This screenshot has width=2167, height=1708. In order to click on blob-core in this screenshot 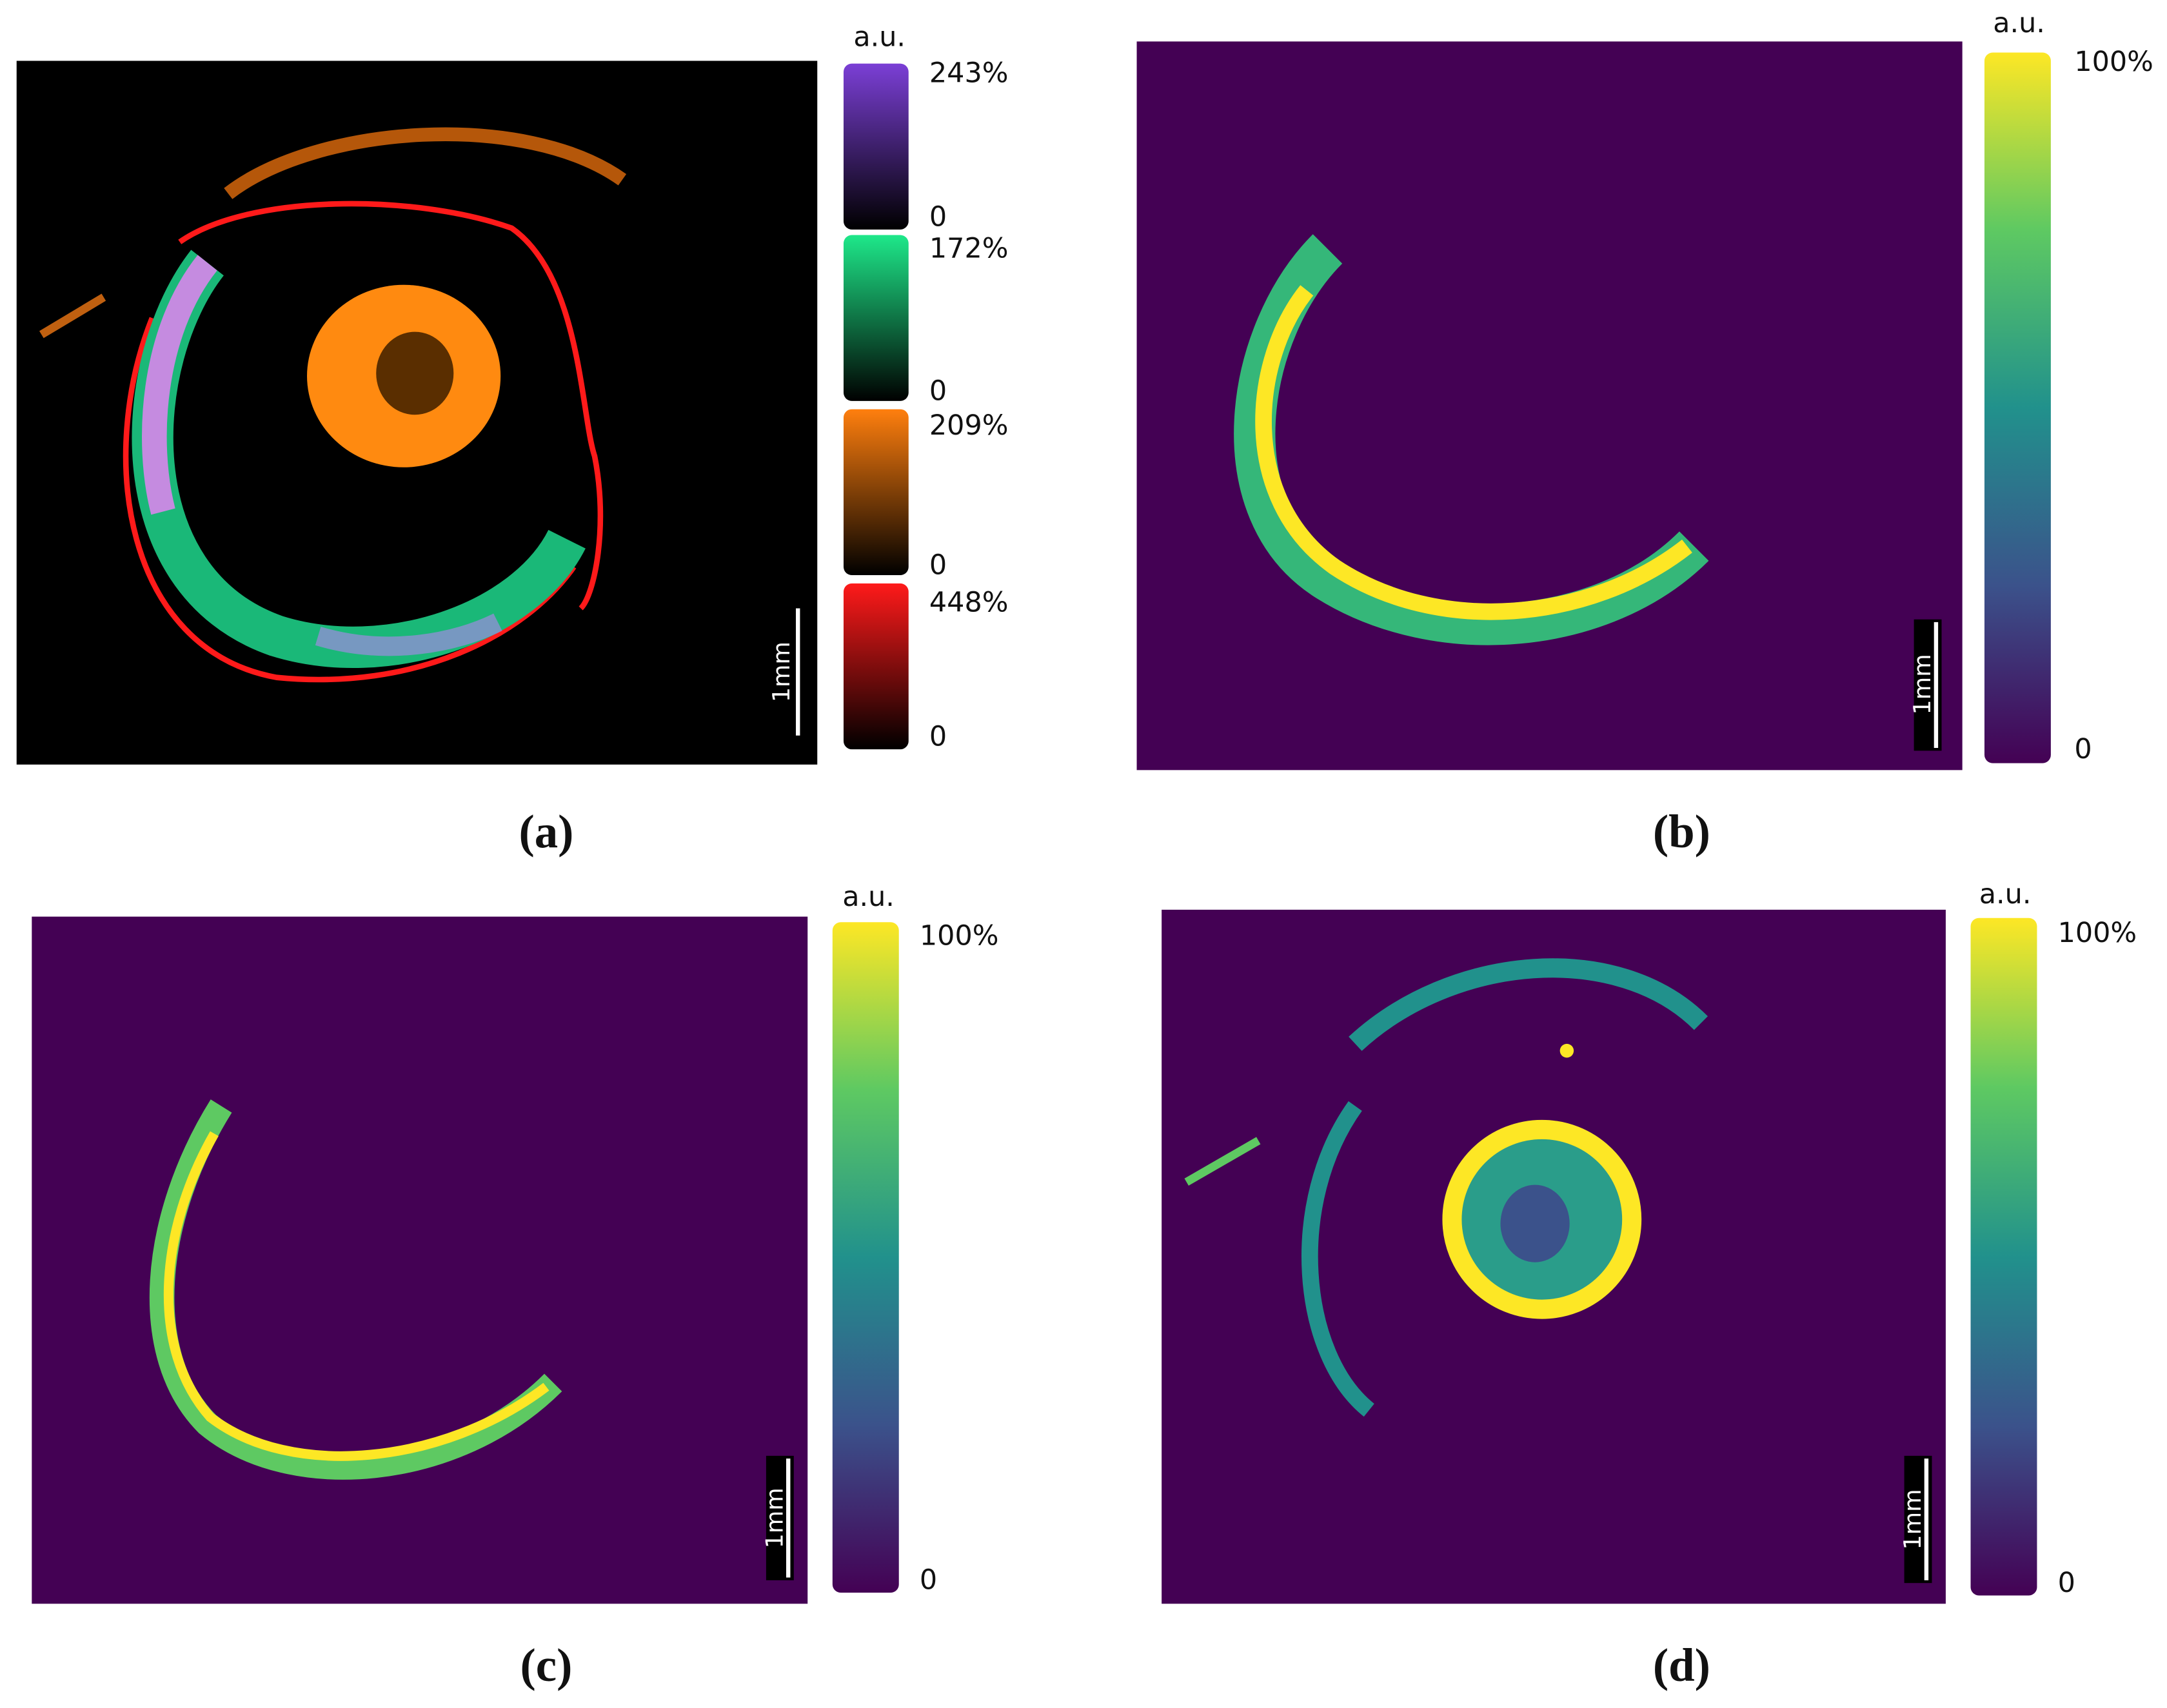, I will do `click(1535, 1223)`.